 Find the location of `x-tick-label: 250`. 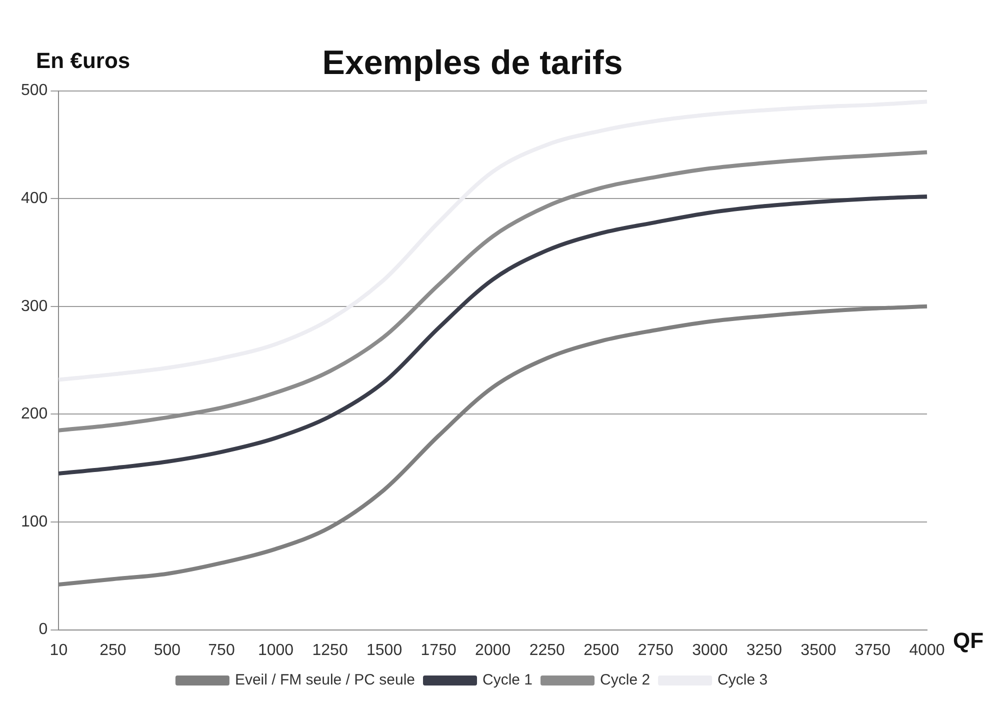

x-tick-label: 250 is located at coordinates (113, 650).